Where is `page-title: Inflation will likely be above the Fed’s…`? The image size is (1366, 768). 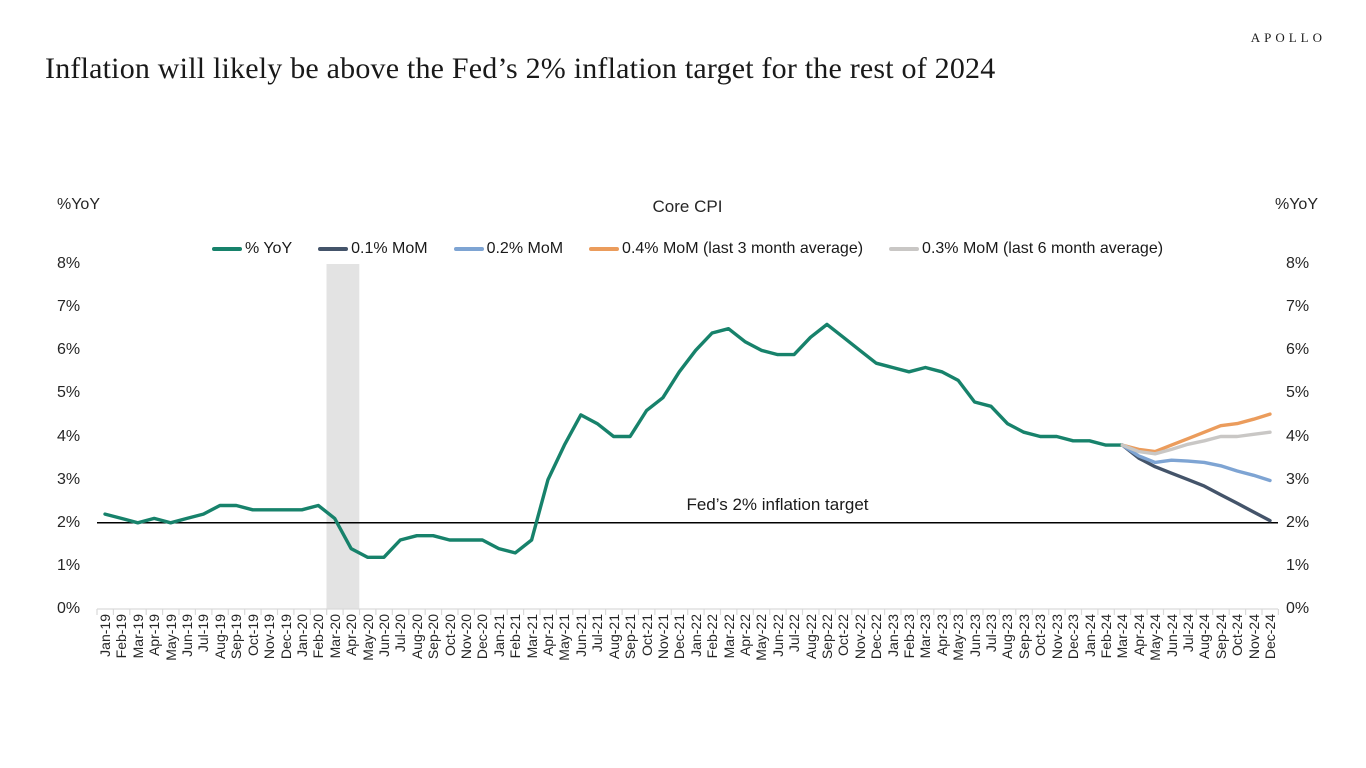 page-title: Inflation will likely be above the Fed’s… is located at coordinates (520, 68).